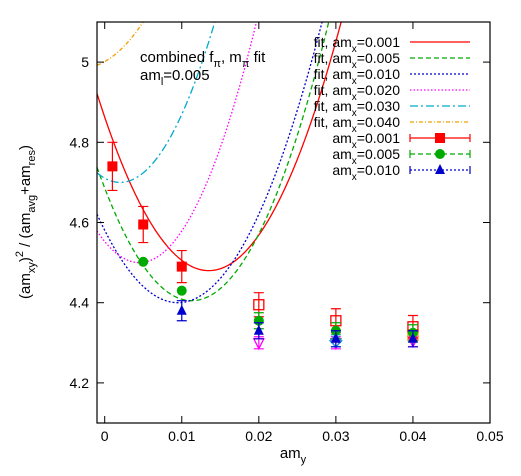 This screenshot has width=521, height=476. I want to click on legend-label-1: fit, amx=0.005, so click(357, 60).